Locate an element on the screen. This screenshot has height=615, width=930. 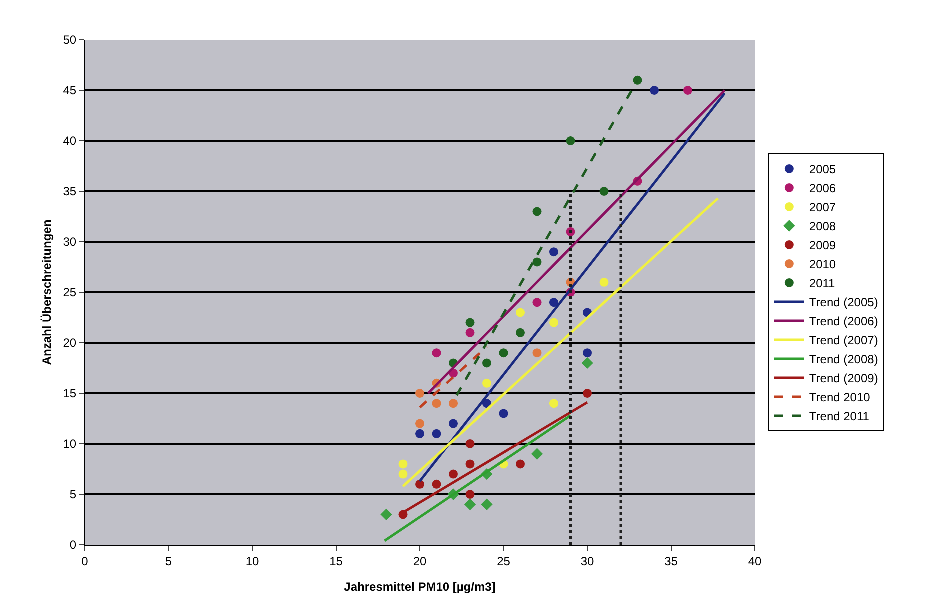
legend-label: Trend (2005) is located at coordinates (843, 303).